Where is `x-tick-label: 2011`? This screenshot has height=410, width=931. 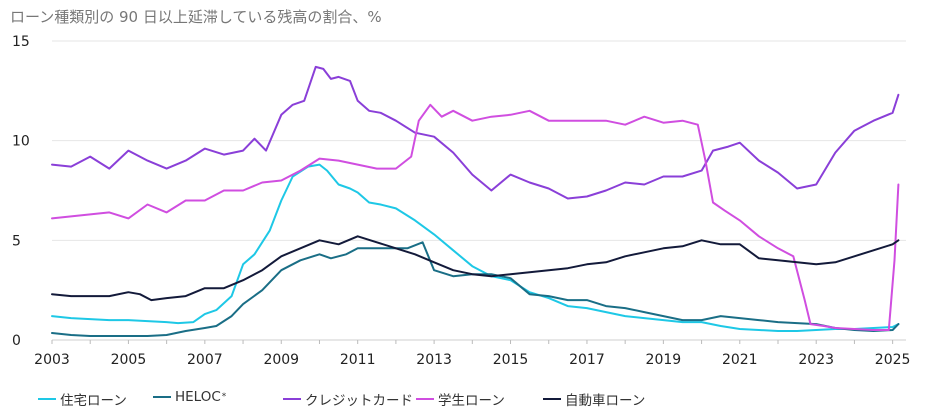 x-tick-label: 2011 is located at coordinates (358, 360).